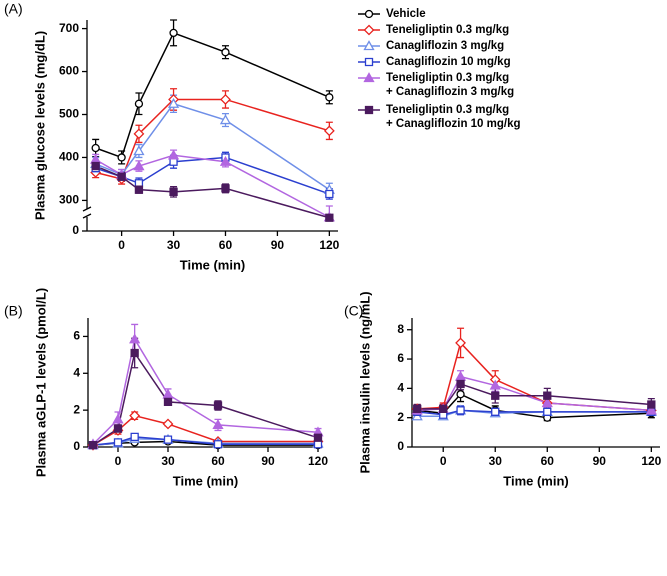 This screenshot has height=576, width=667. Describe the element at coordinates (69, 200) in the screenshot. I see `y-tick-label: 300` at that location.